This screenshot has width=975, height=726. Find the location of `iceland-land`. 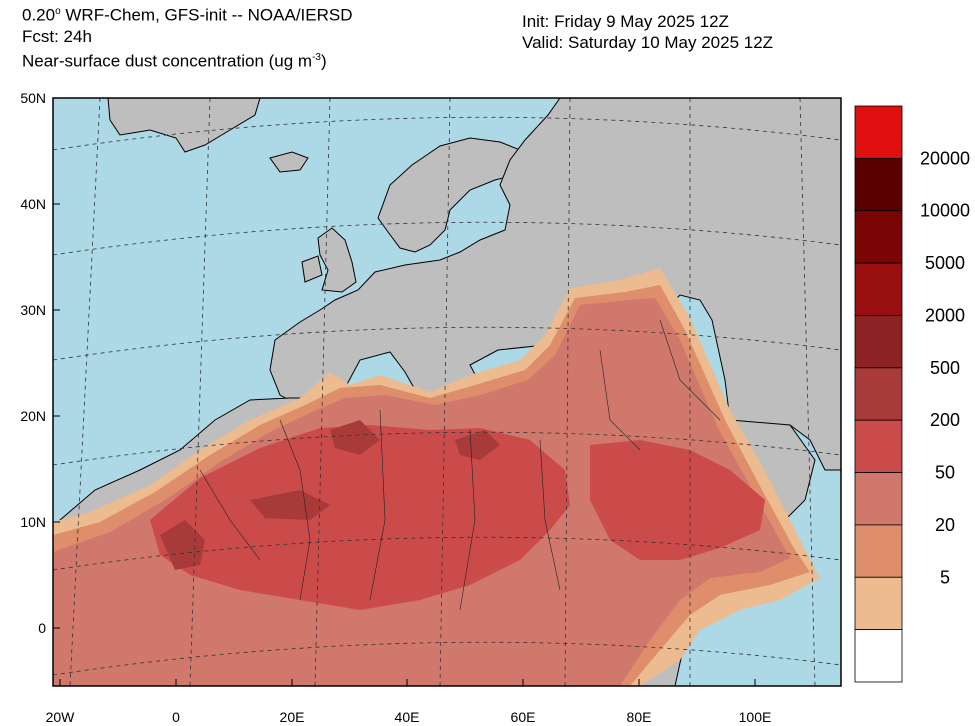

iceland-land is located at coordinates (289, 162).